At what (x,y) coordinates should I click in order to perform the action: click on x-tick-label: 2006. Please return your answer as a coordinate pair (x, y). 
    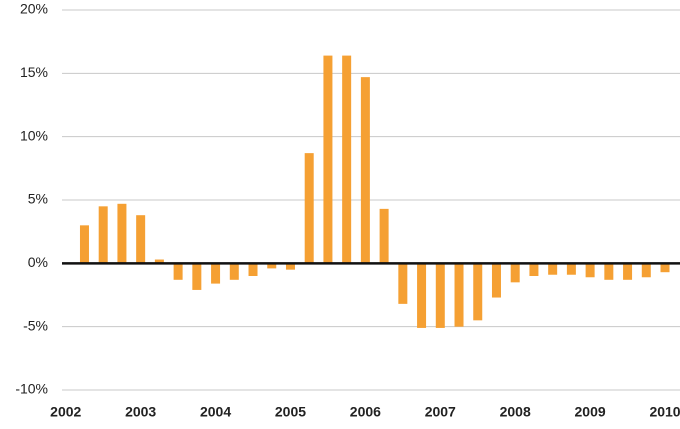
    Looking at the image, I should click on (365, 412).